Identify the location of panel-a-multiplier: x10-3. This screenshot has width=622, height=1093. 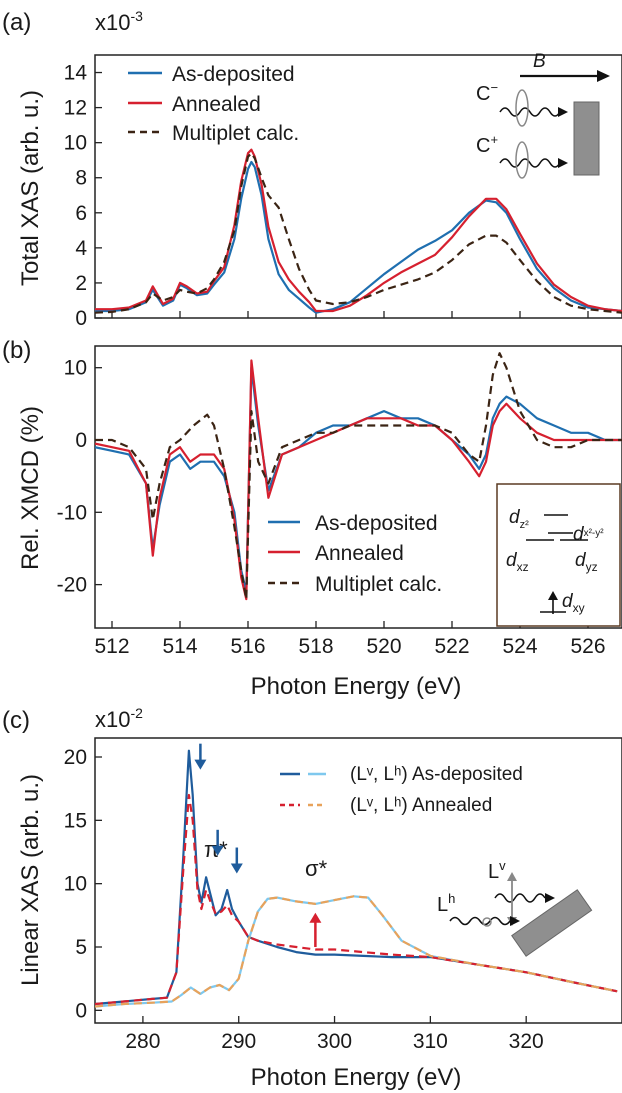
(119, 21).